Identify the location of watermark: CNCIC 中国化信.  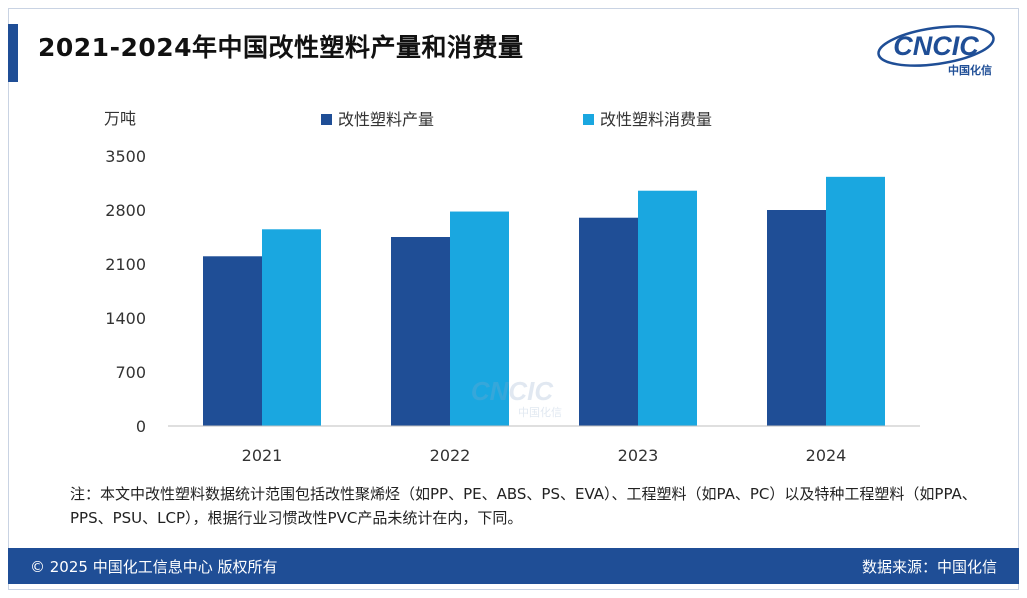
(516, 397).